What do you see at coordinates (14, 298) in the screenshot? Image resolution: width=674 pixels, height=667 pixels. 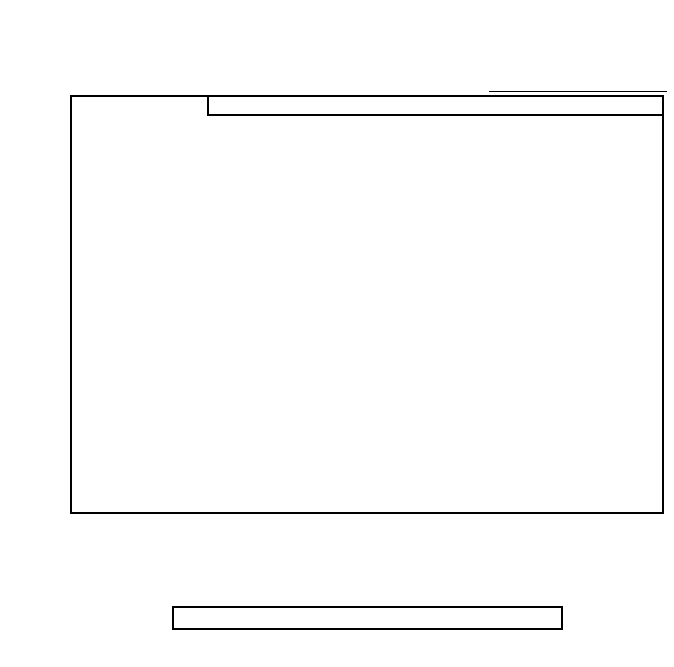 I see `y-axis-label` at bounding box center [14, 298].